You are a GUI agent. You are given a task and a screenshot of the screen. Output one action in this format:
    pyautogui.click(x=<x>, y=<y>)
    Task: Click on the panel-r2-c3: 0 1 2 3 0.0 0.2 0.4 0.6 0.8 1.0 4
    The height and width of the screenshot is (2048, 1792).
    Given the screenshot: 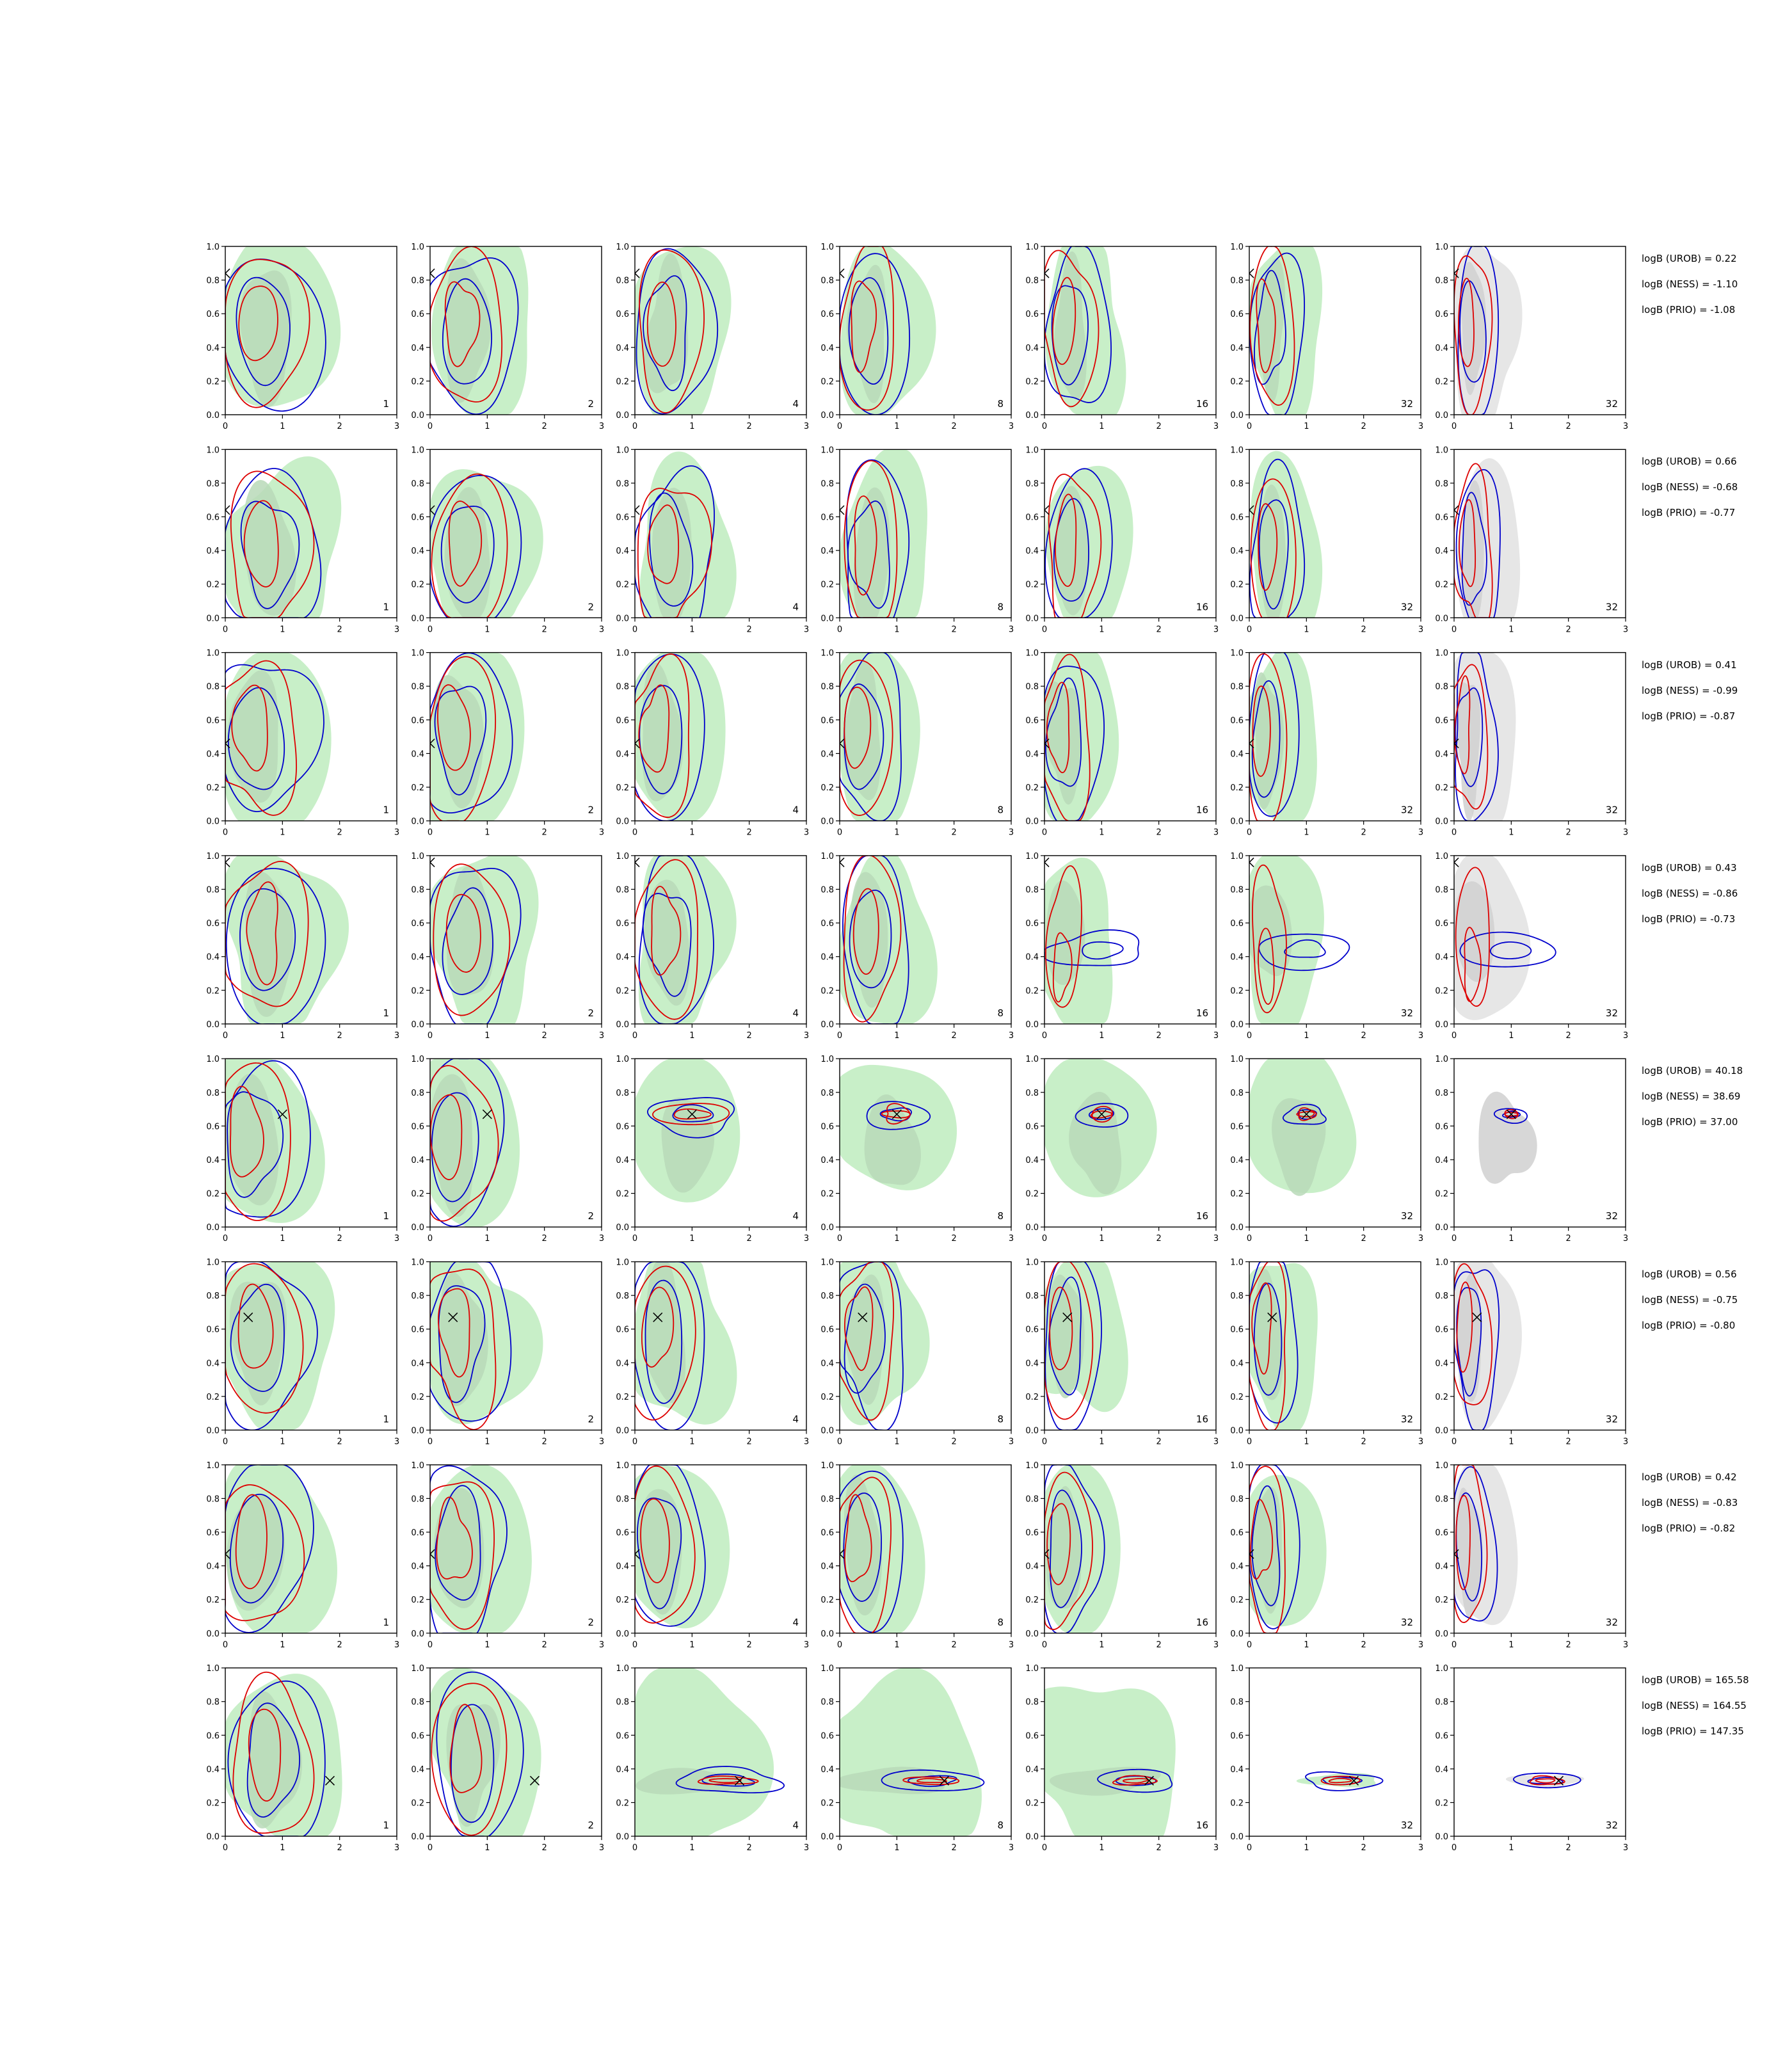 What is the action you would take?
    pyautogui.click(x=712, y=539)
    